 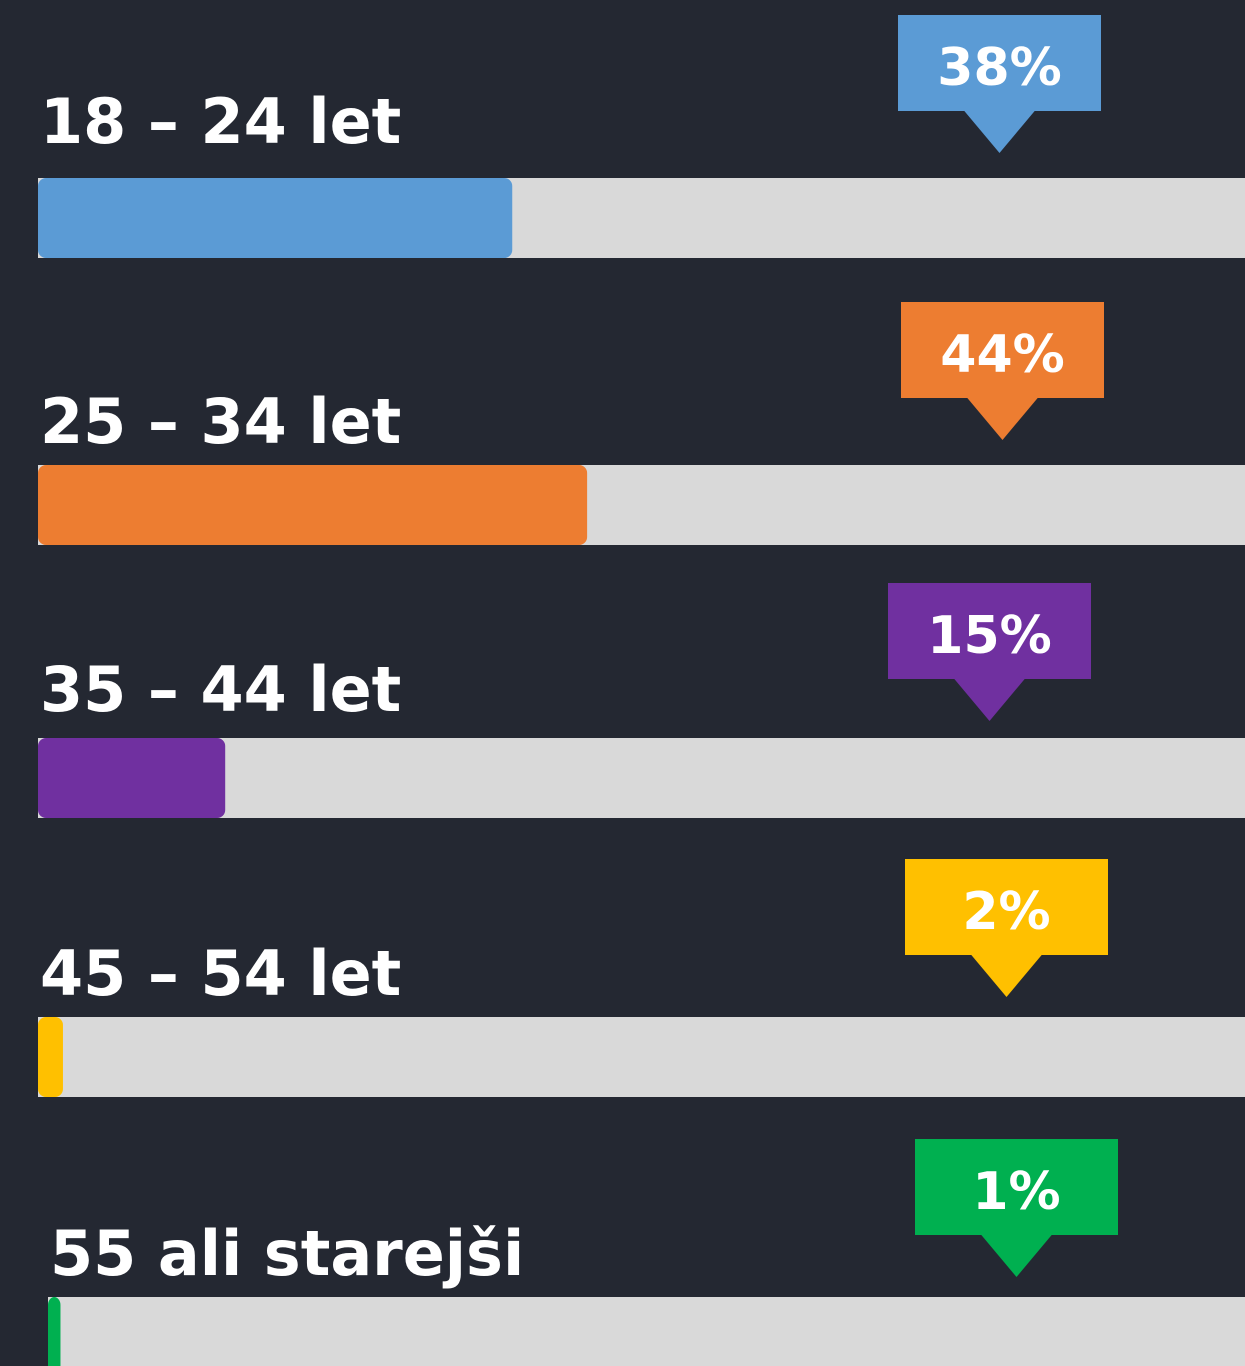 What do you see at coordinates (287, 1253) in the screenshot?
I see `category-label: 55 ali starejši` at bounding box center [287, 1253].